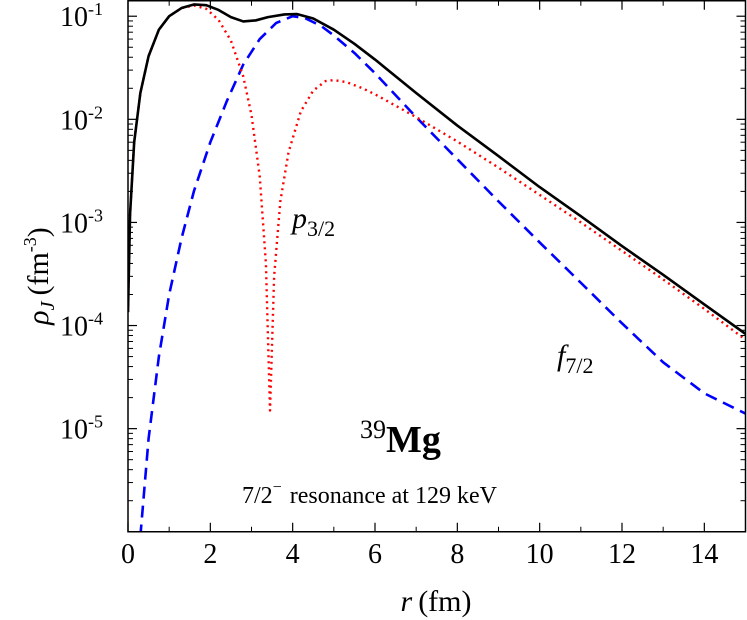 The height and width of the screenshot is (620, 747). What do you see at coordinates (38, 317) in the screenshot?
I see `y-axis-symbol: ρ` at bounding box center [38, 317].